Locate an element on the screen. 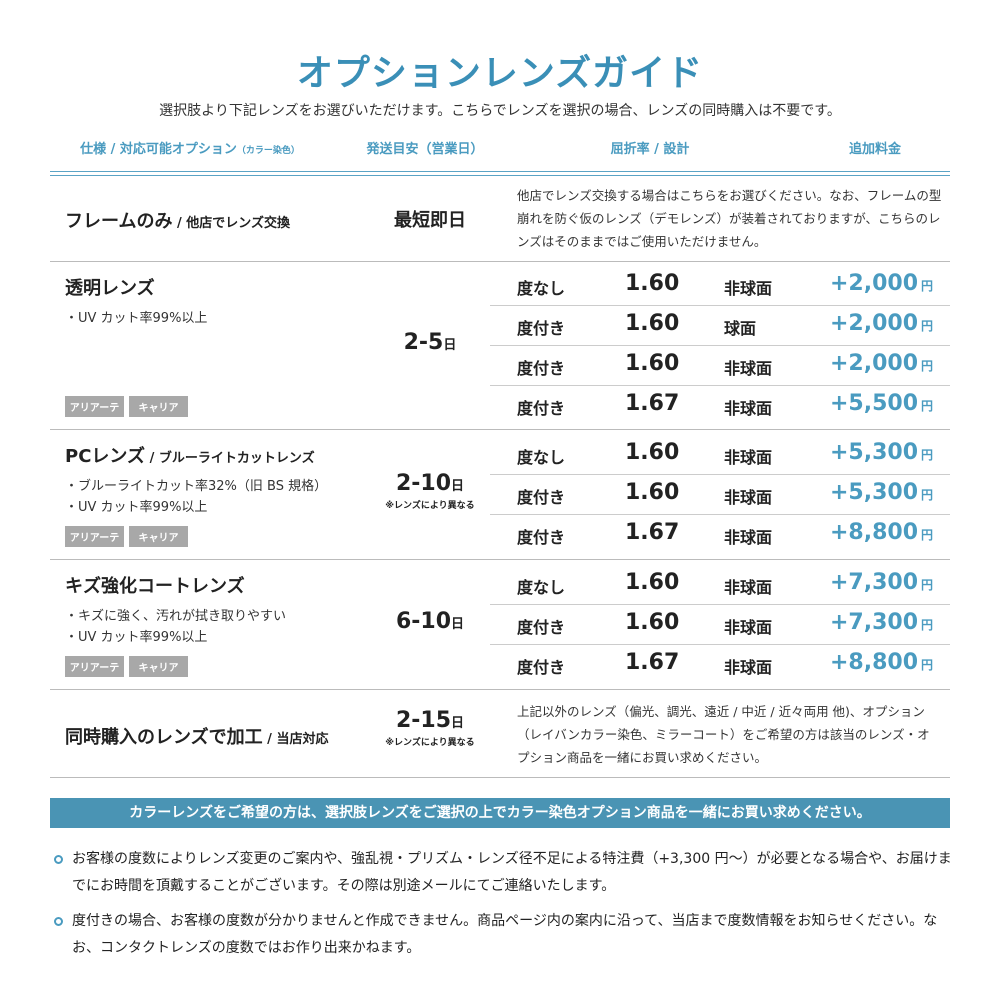 The height and width of the screenshot is (1000, 1000). feature-item: ・ブルーライトカット率32%（旧 BS 規格） is located at coordinates (196, 486).